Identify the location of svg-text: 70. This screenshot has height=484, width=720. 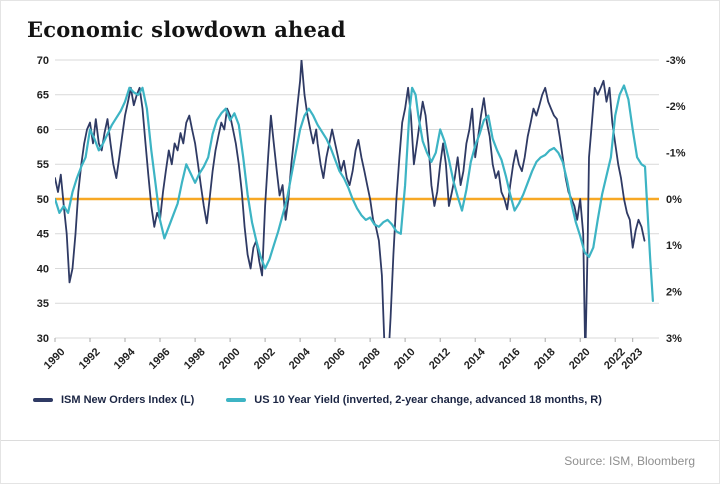
(43, 61).